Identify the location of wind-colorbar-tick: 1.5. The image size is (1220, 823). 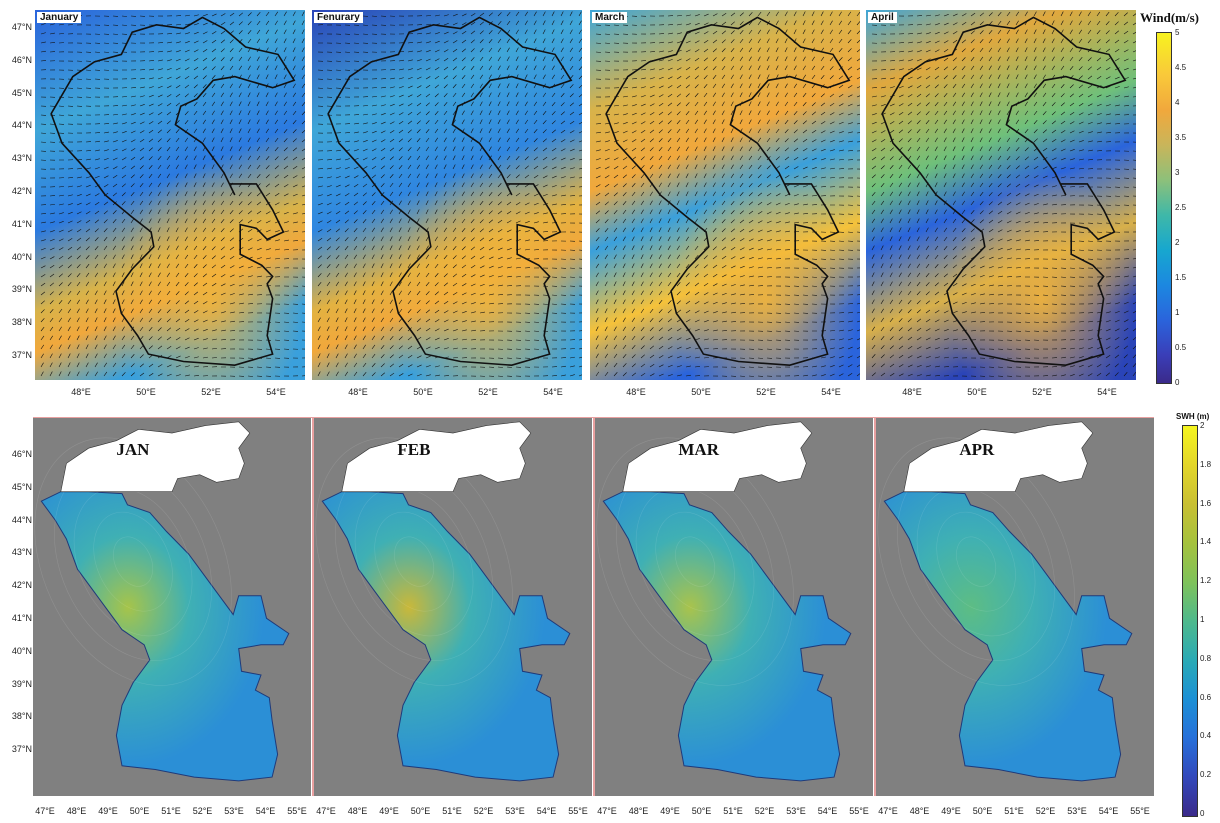
(1181, 277).